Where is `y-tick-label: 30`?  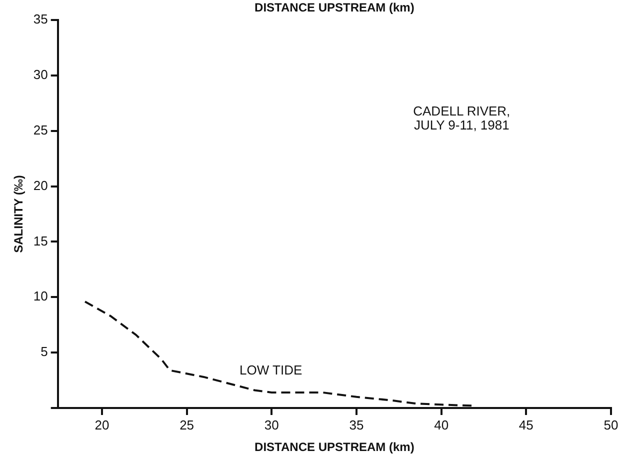 y-tick-label: 30 is located at coordinates (40, 74).